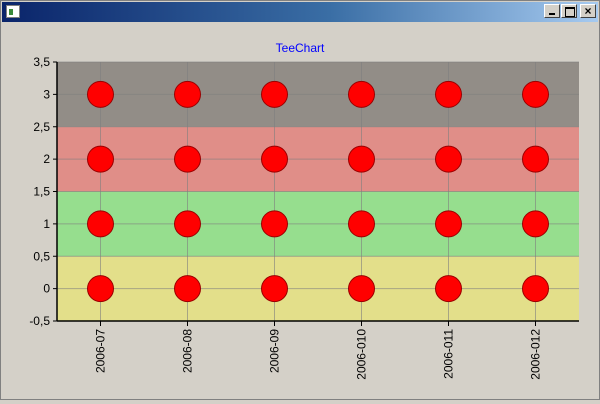  What do you see at coordinates (46, 94) in the screenshot?
I see `y-tick-label: 3` at bounding box center [46, 94].